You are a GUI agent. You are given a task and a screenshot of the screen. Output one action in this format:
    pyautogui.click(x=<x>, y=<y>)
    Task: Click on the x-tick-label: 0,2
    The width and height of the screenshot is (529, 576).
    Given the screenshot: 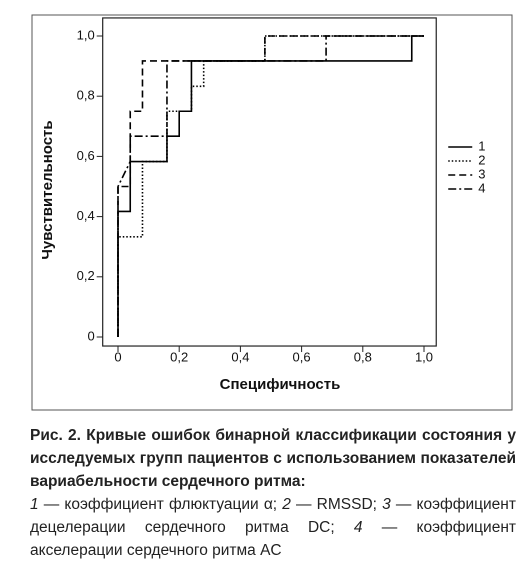 What is the action you would take?
    pyautogui.click(x=179, y=356)
    